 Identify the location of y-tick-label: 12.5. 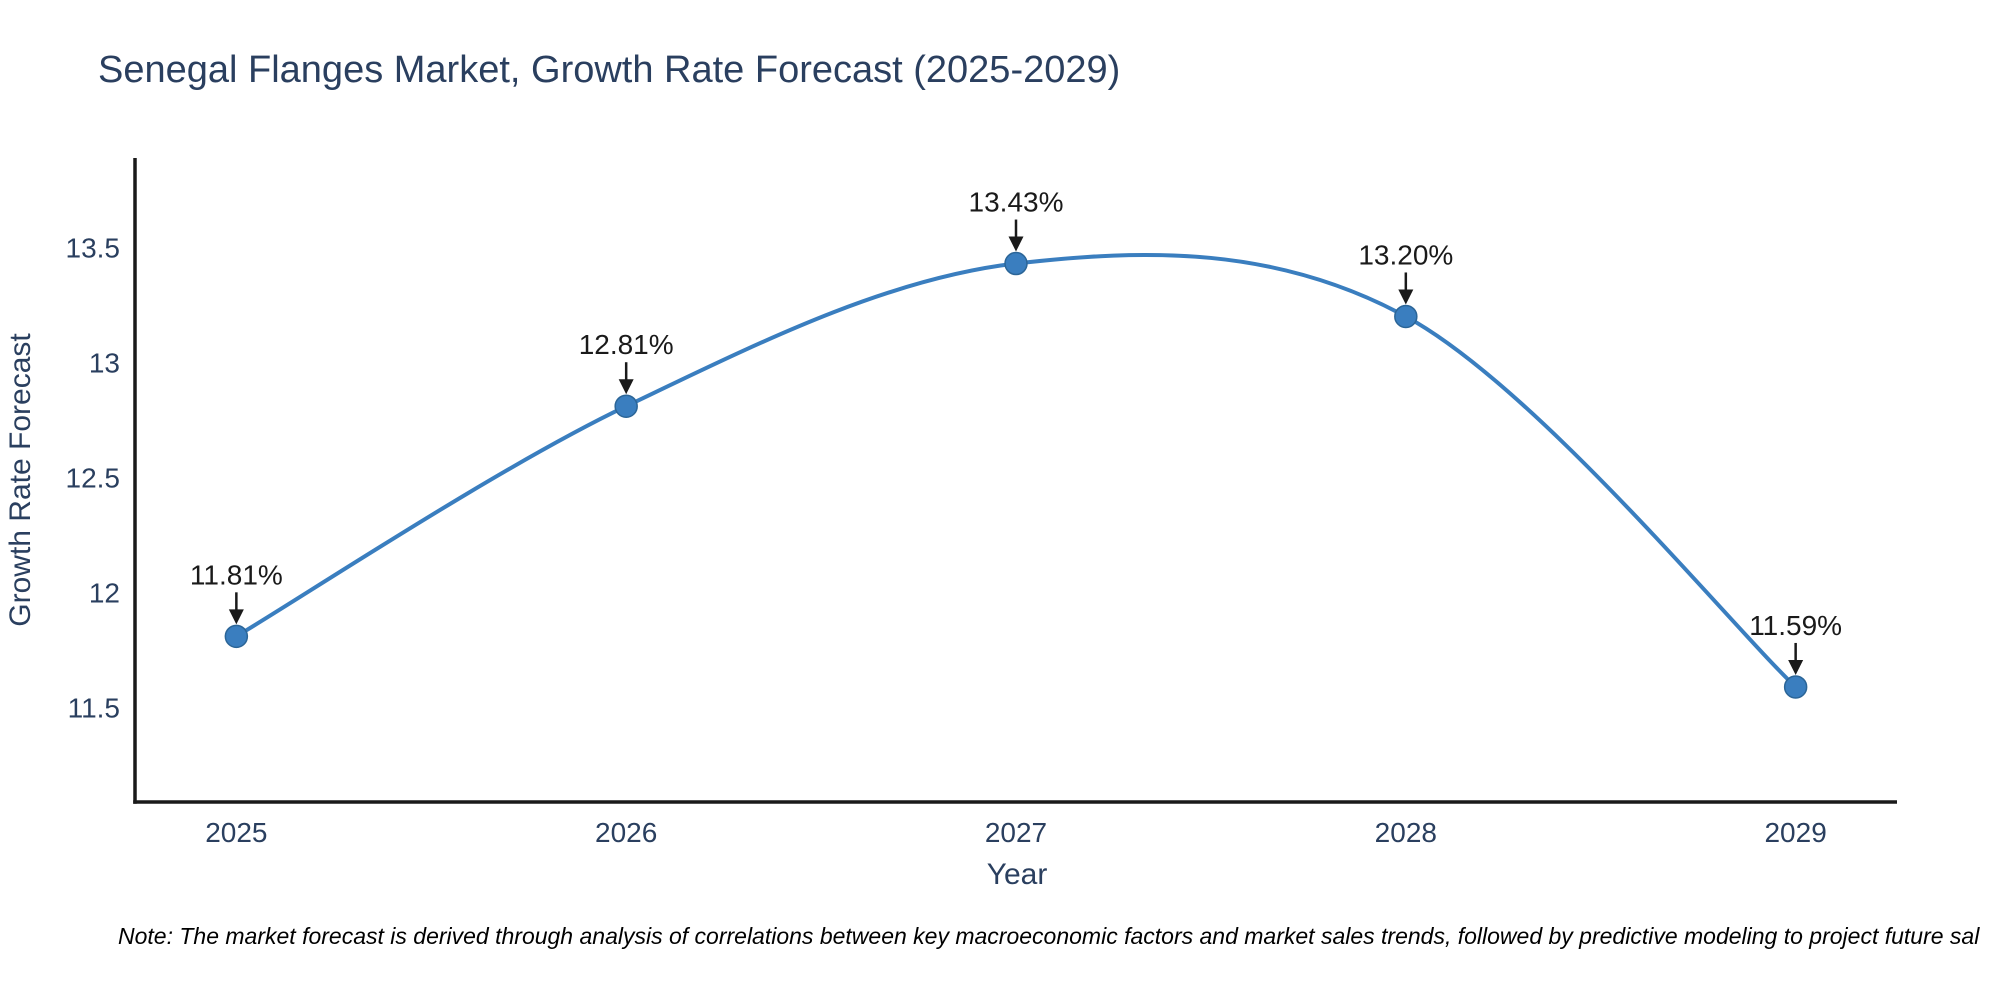
(93, 478).